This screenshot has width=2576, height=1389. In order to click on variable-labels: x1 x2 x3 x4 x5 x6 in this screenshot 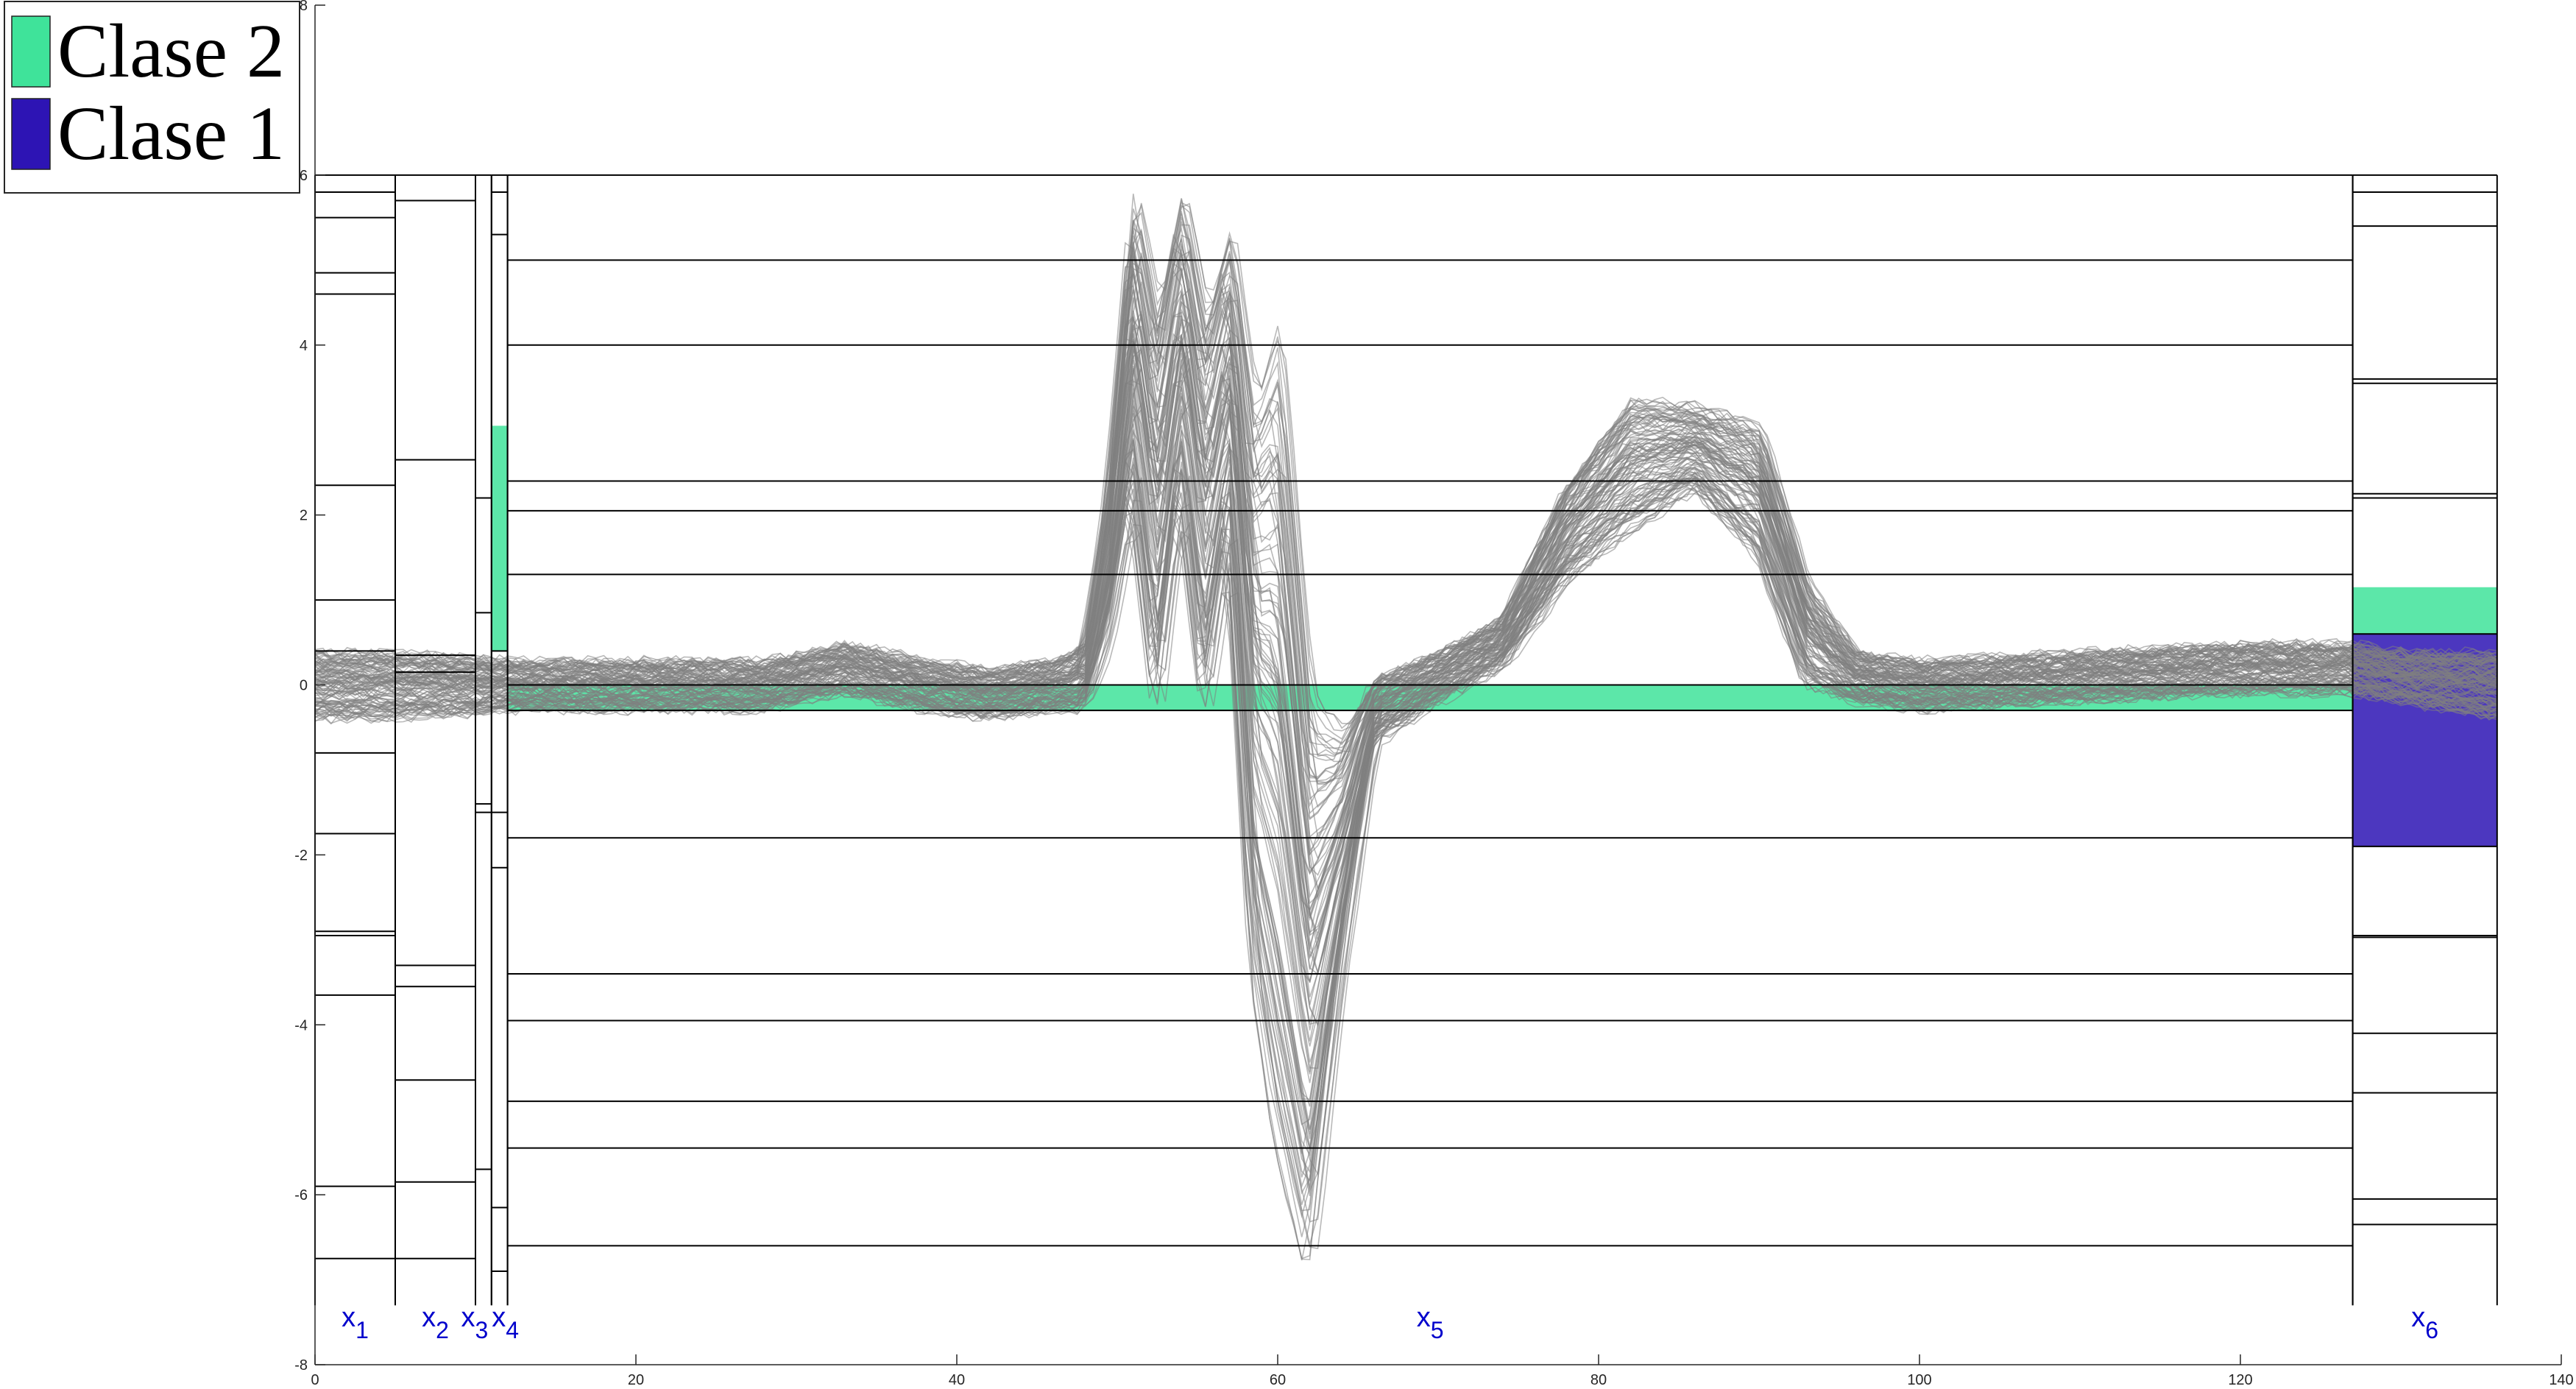, I will do `click(1390, 1322)`.